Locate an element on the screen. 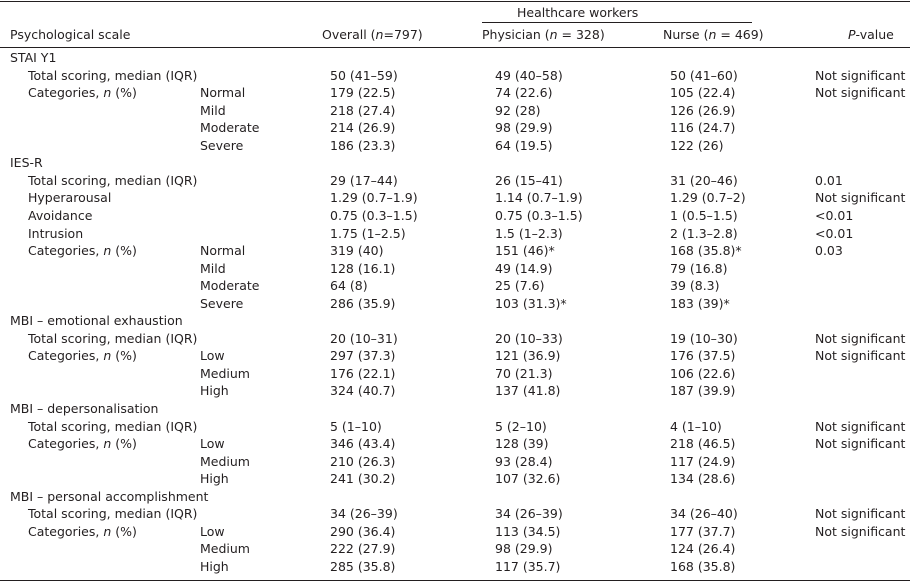  text-part: Psychological scale is located at coordinates (70, 34).